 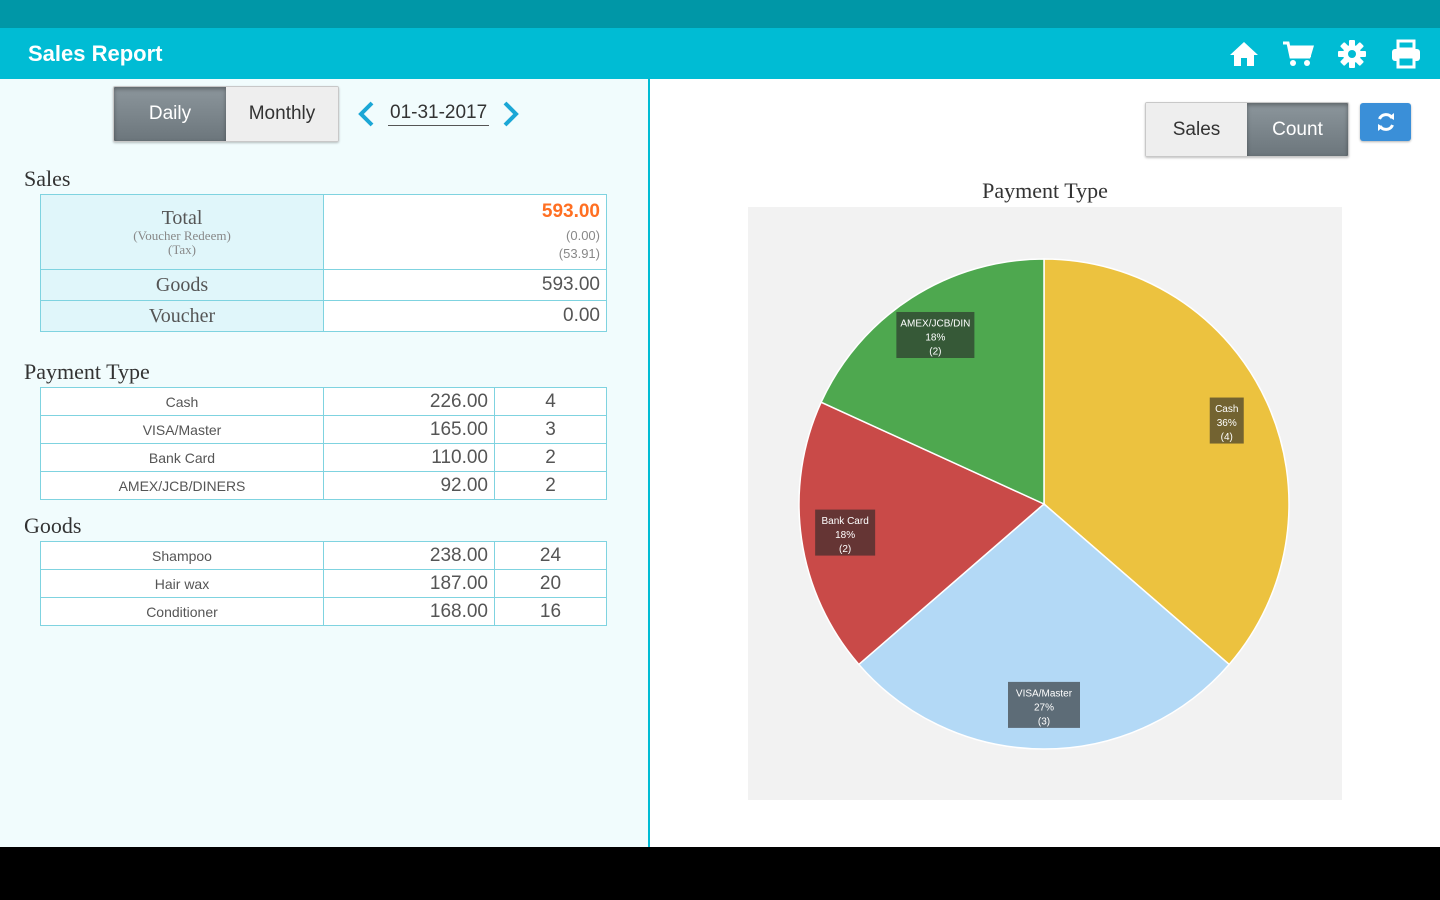 I want to click on refresh-button, so click(x=1385, y=122).